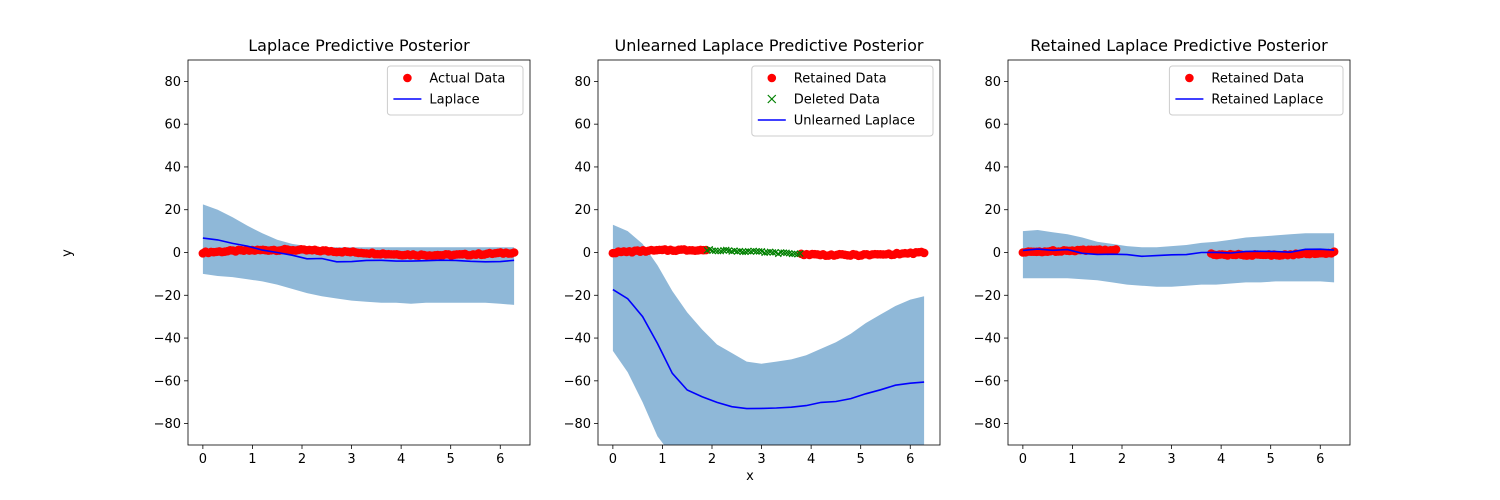 The width and height of the screenshot is (1500, 500). I want to click on legend-label: Unlearned Laplace, so click(854, 121).